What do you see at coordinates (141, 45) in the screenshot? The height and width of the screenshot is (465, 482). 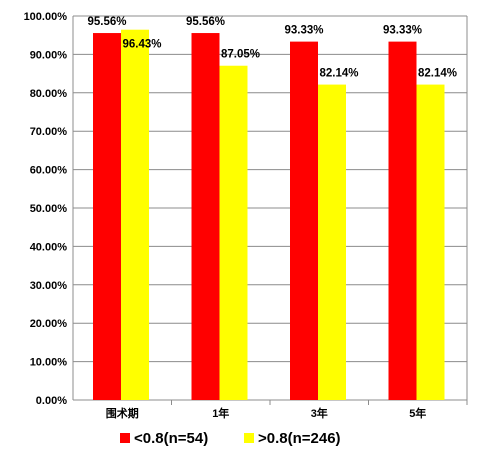 I see `data-label: 96.43%` at bounding box center [141, 45].